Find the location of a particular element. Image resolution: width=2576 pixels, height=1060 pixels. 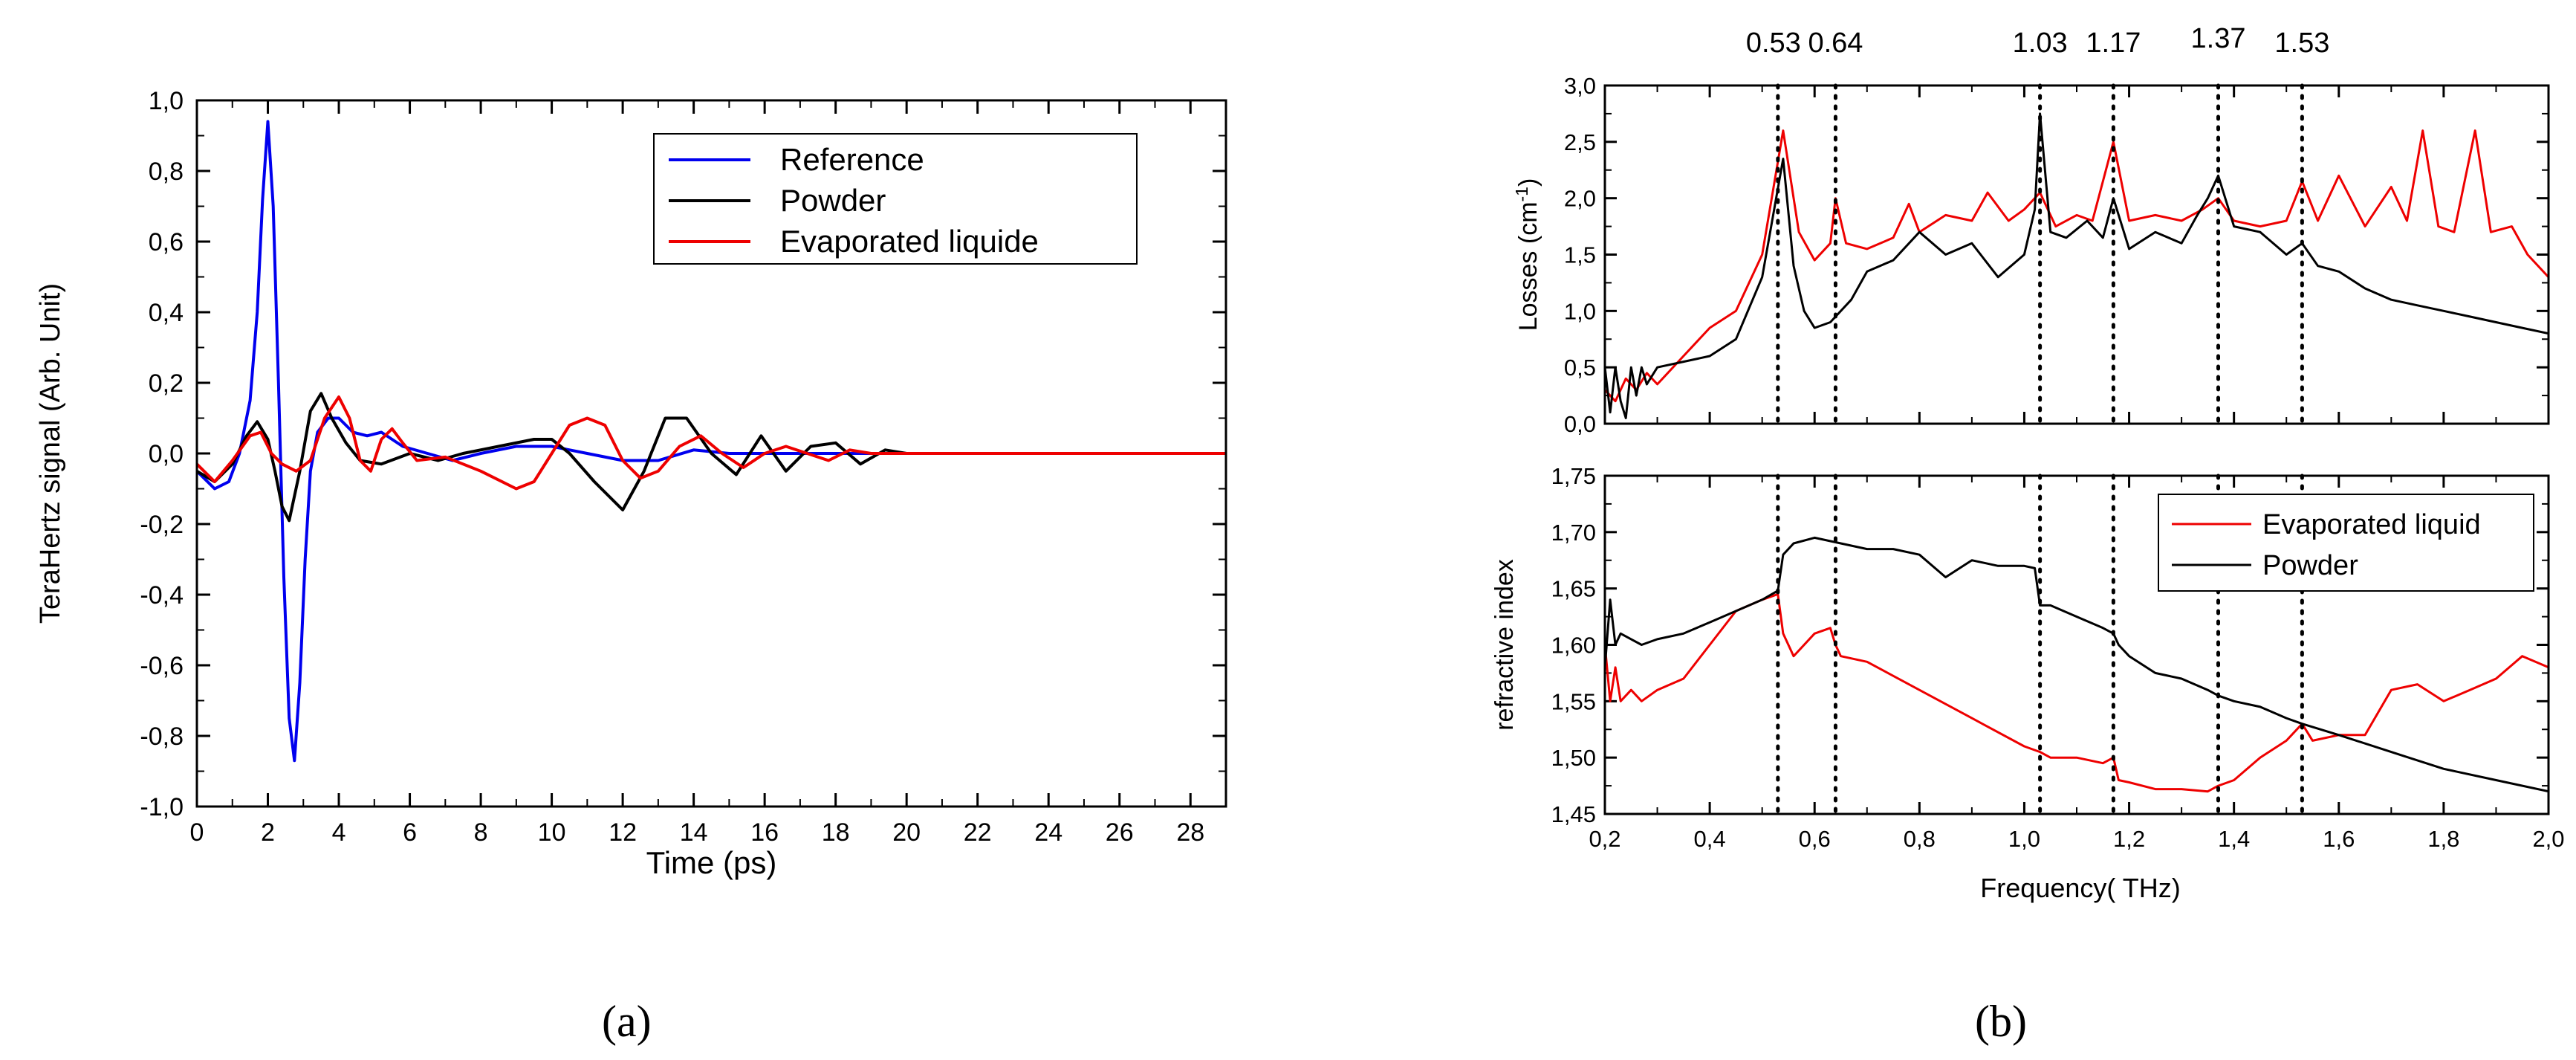

a-ytick-label: 0,6 is located at coordinates (166, 242).